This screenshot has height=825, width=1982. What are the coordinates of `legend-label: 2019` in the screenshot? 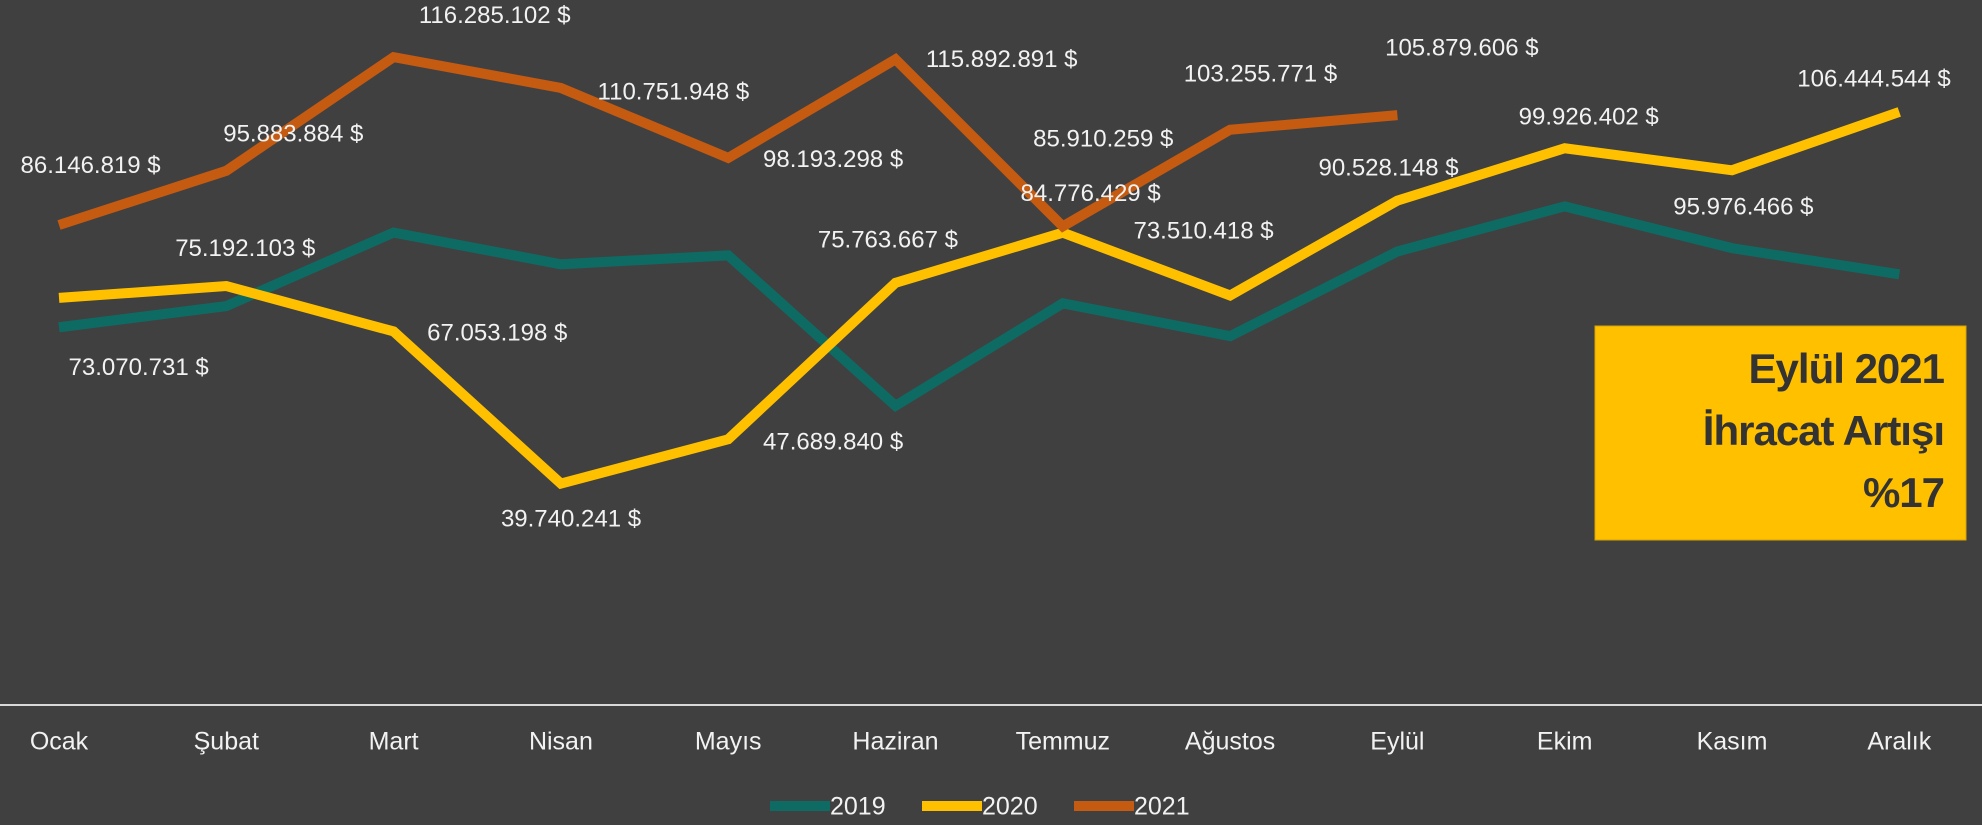 It's located at (858, 807).